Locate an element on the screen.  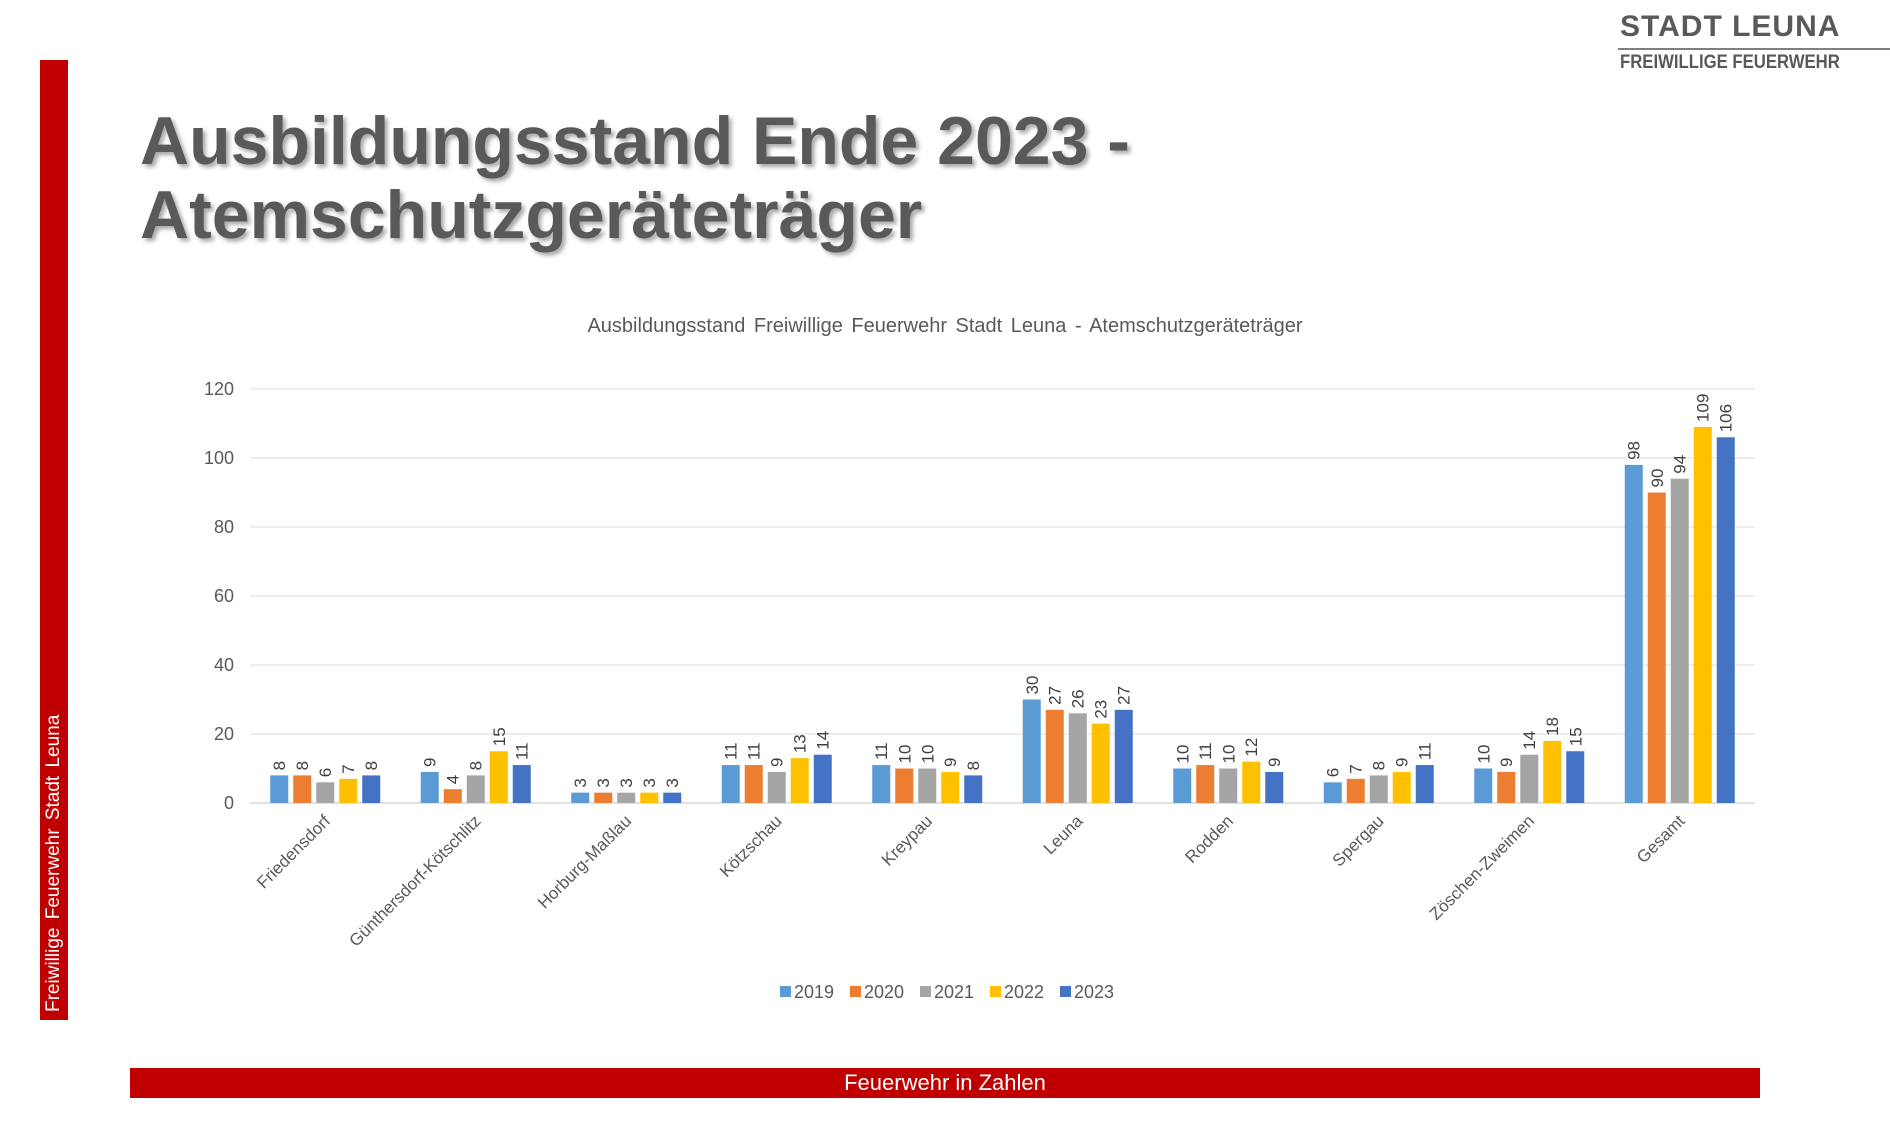
data-label: 27 is located at coordinates (1124, 695).